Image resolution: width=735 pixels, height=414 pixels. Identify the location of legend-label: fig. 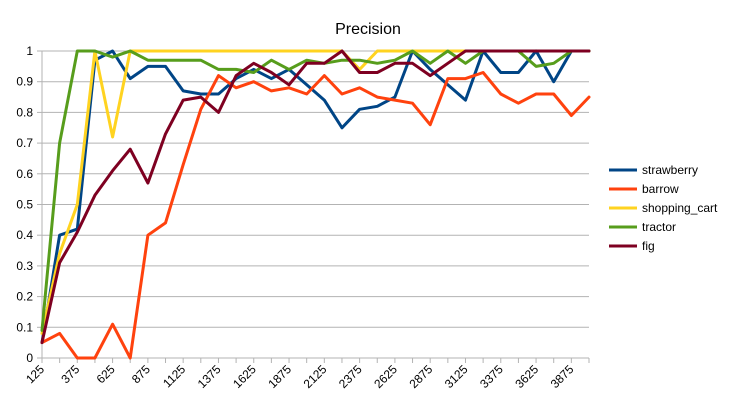
(648, 246).